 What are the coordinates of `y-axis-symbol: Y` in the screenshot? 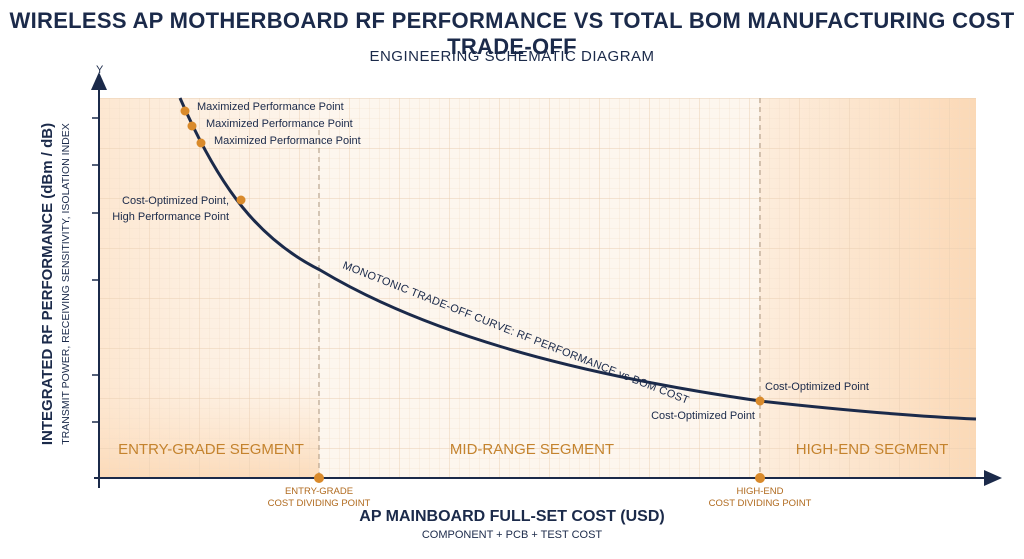 It's located at (100, 70).